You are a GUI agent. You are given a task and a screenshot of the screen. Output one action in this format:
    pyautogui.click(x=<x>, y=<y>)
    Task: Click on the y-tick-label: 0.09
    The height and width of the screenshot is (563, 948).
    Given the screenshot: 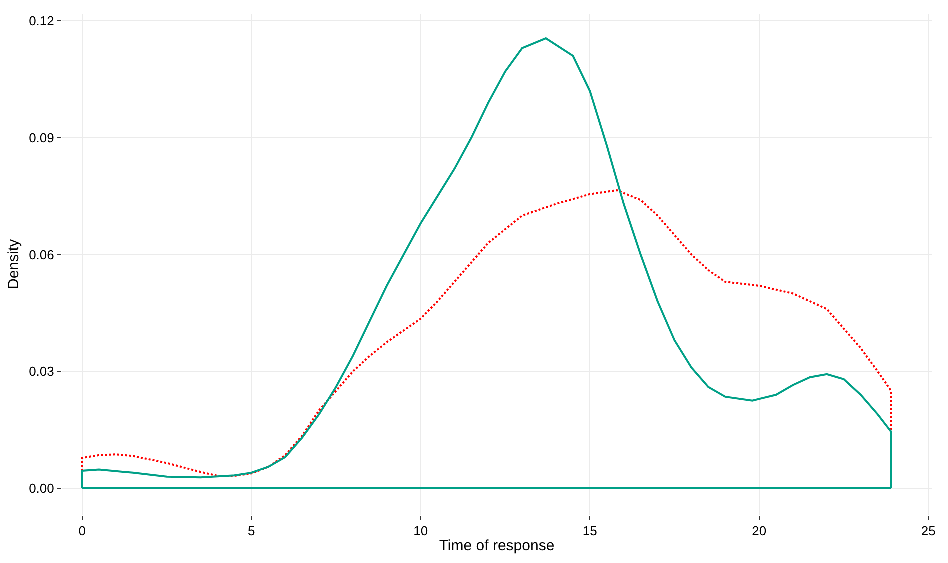 What is the action you would take?
    pyautogui.click(x=41, y=138)
    